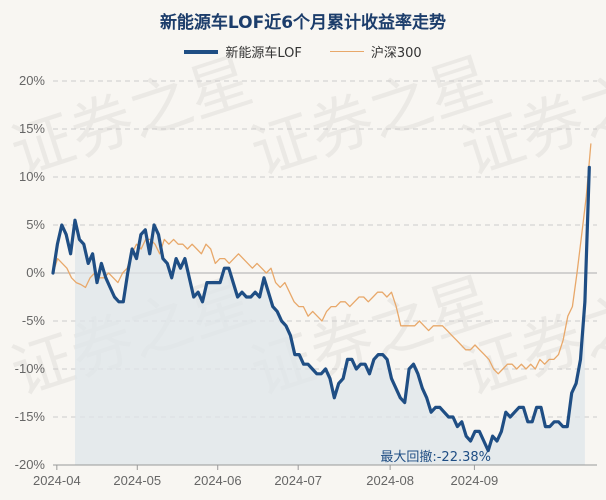  What do you see at coordinates (396, 53) in the screenshot?
I see `legend-label-index: 沪深300` at bounding box center [396, 53].